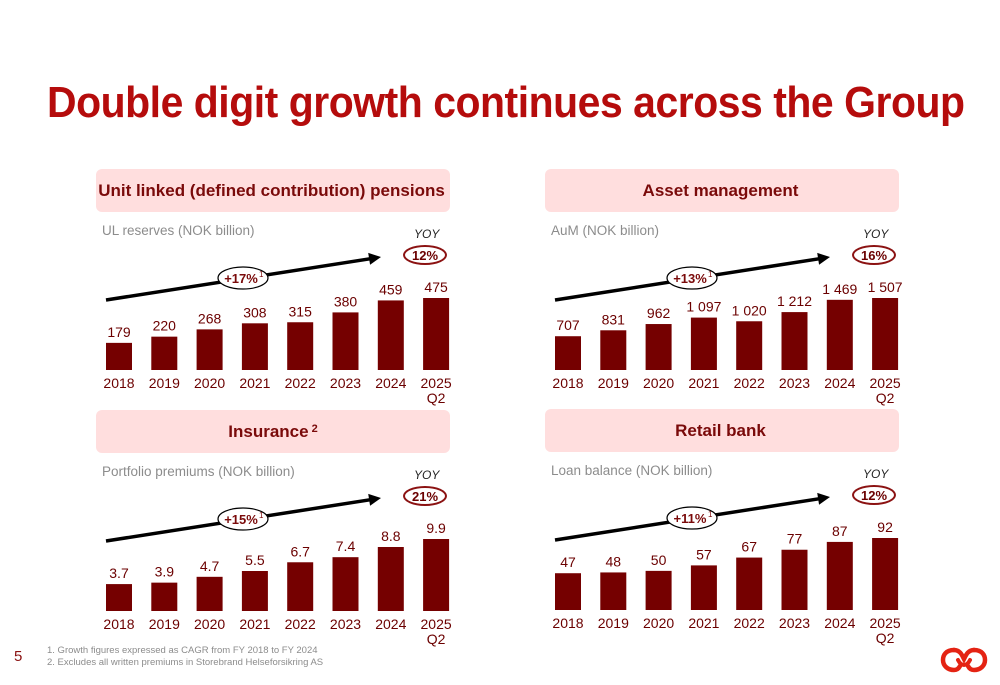 This screenshot has height=685, width=1000. Describe the element at coordinates (119, 573) in the screenshot. I see `data-label: 3.7` at that location.